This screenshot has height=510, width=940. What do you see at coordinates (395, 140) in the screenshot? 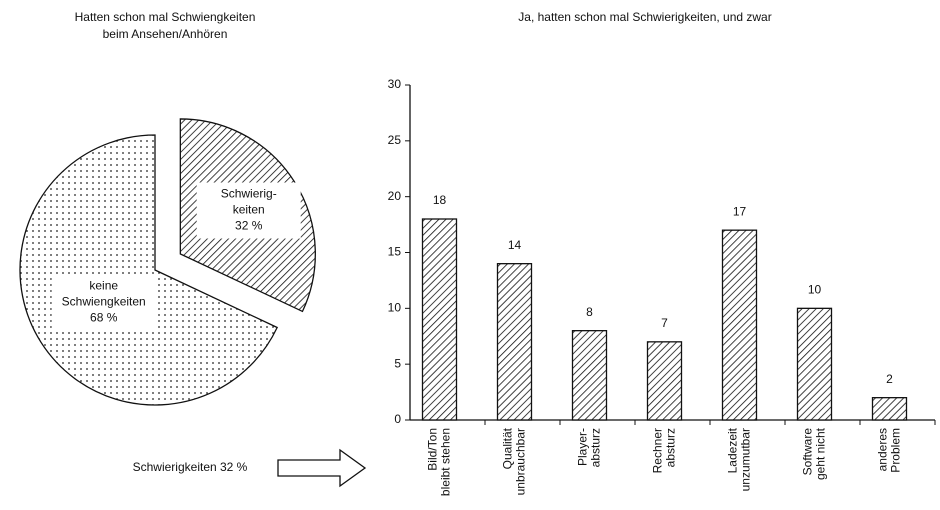
I see `y-tick-label: 25` at bounding box center [395, 140].